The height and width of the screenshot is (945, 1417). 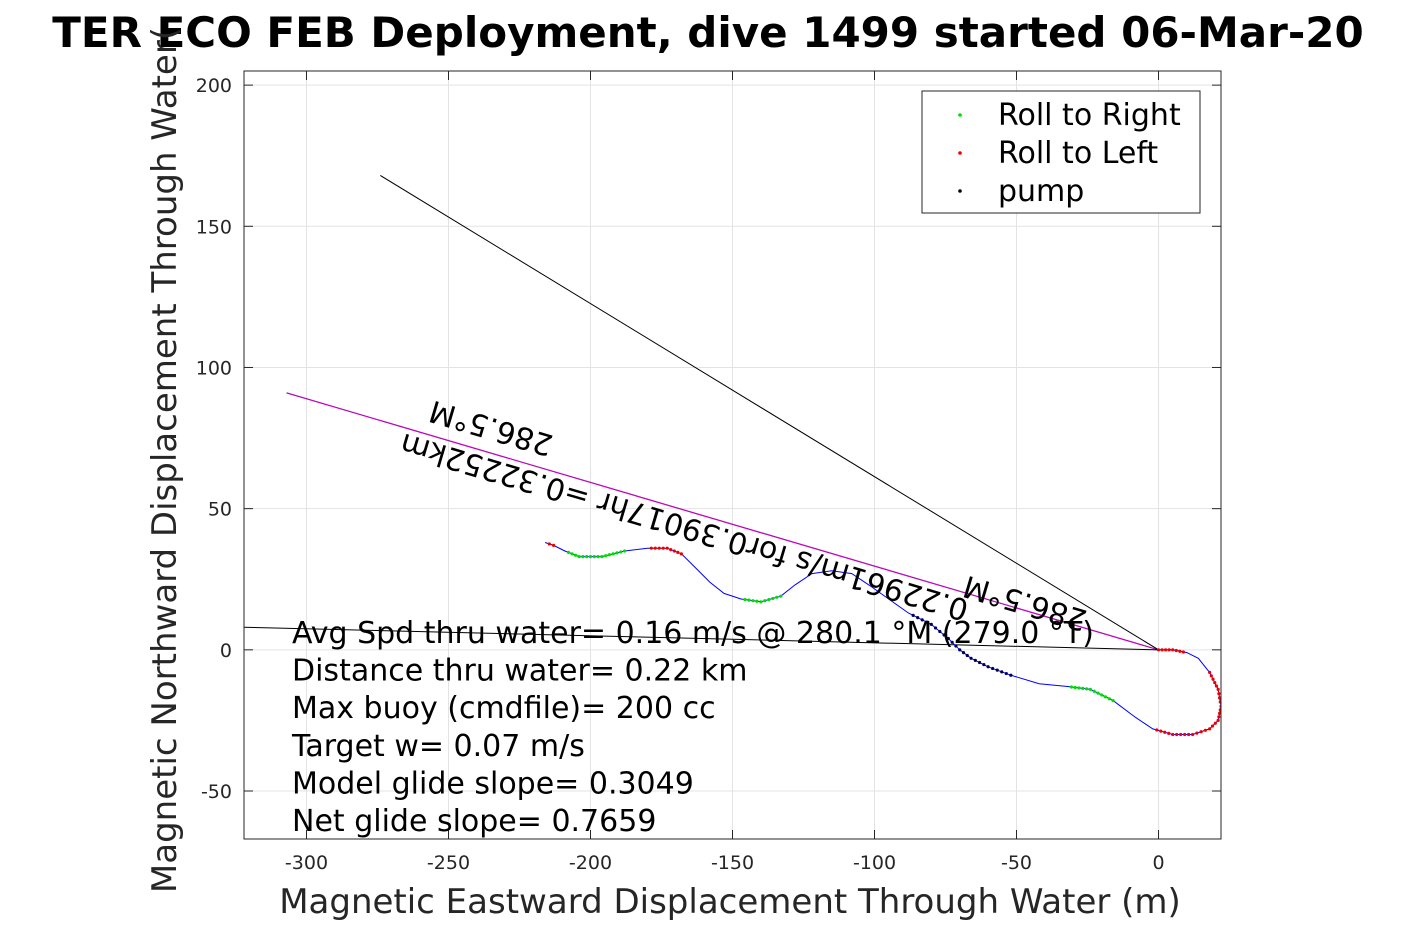 What do you see at coordinates (226, 651) in the screenshot?
I see `y-tick-label: 0` at bounding box center [226, 651].